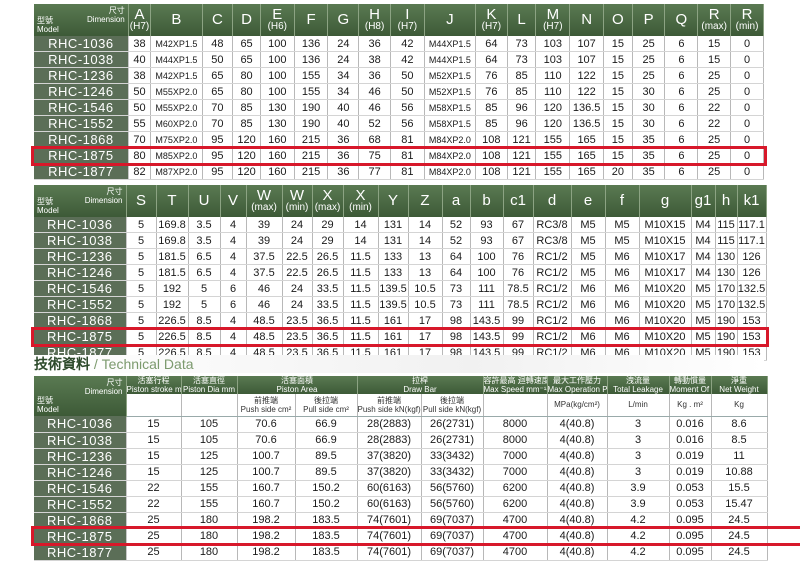 The image size is (800, 562). I want to click on value-cell: 8.5, so click(739, 440).